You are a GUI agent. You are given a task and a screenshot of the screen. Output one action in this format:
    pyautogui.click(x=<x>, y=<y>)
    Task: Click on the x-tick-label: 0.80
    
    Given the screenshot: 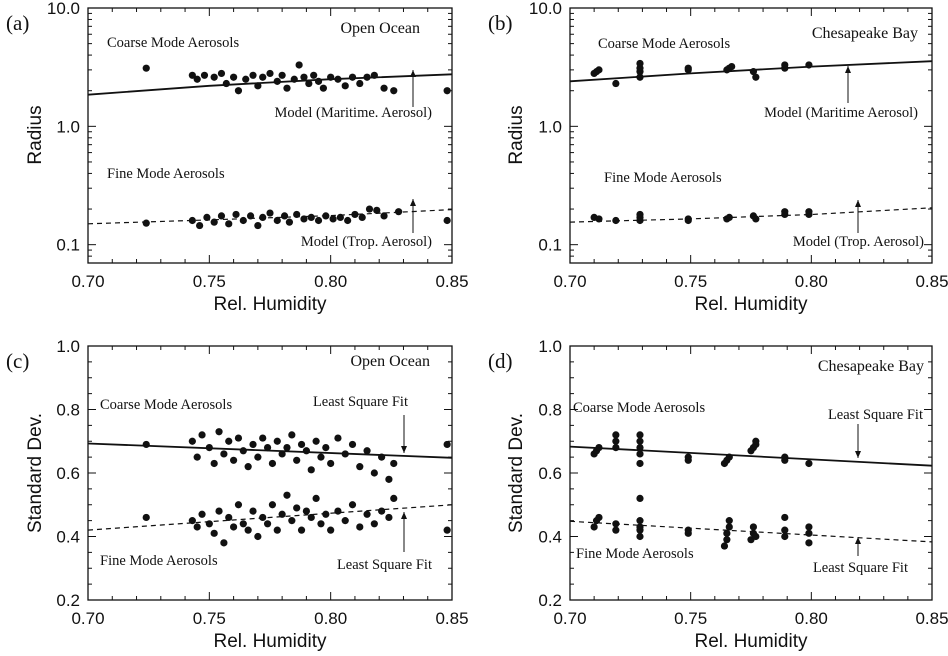 What is the action you would take?
    pyautogui.click(x=330, y=281)
    